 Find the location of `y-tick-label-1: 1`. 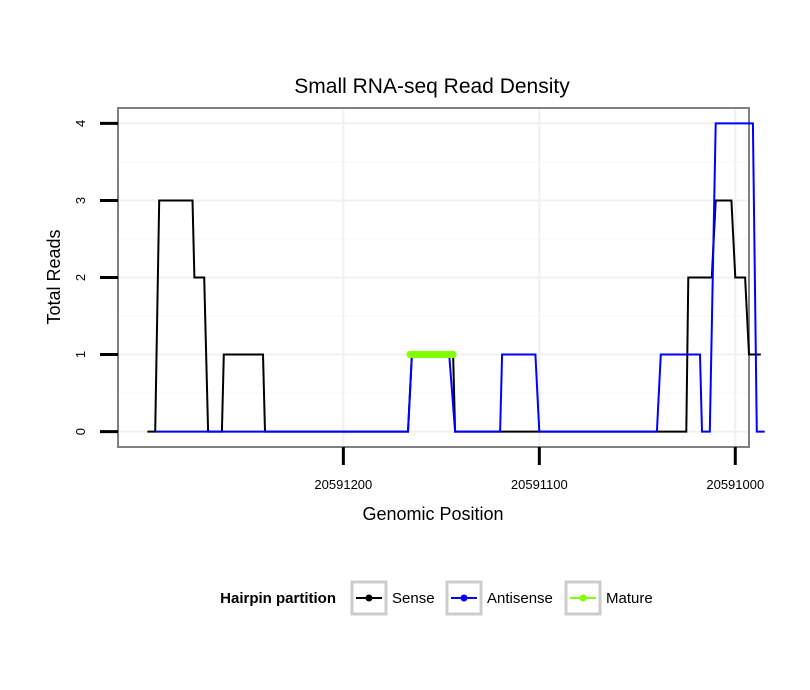

y-tick-label-1: 1 is located at coordinates (80, 354).